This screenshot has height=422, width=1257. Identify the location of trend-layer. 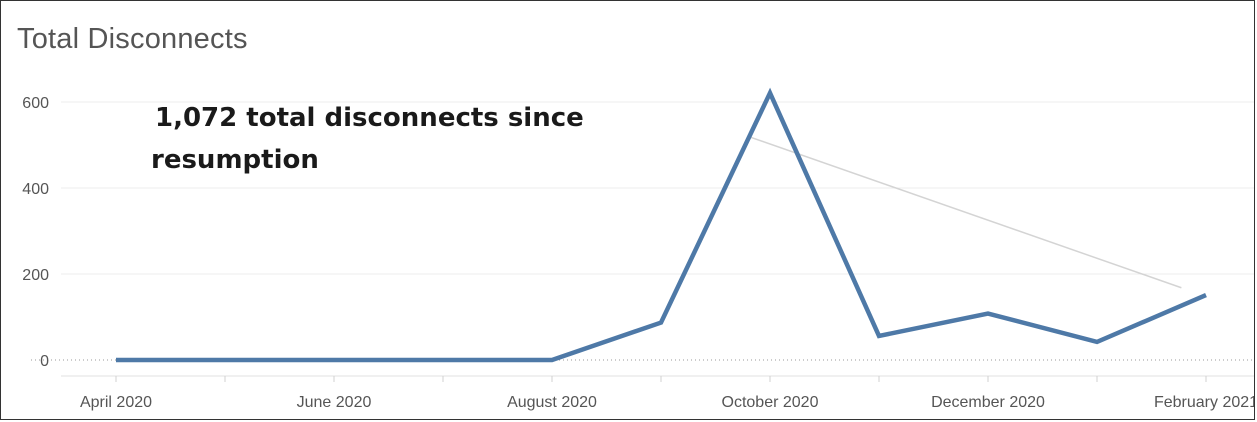
(964, 212).